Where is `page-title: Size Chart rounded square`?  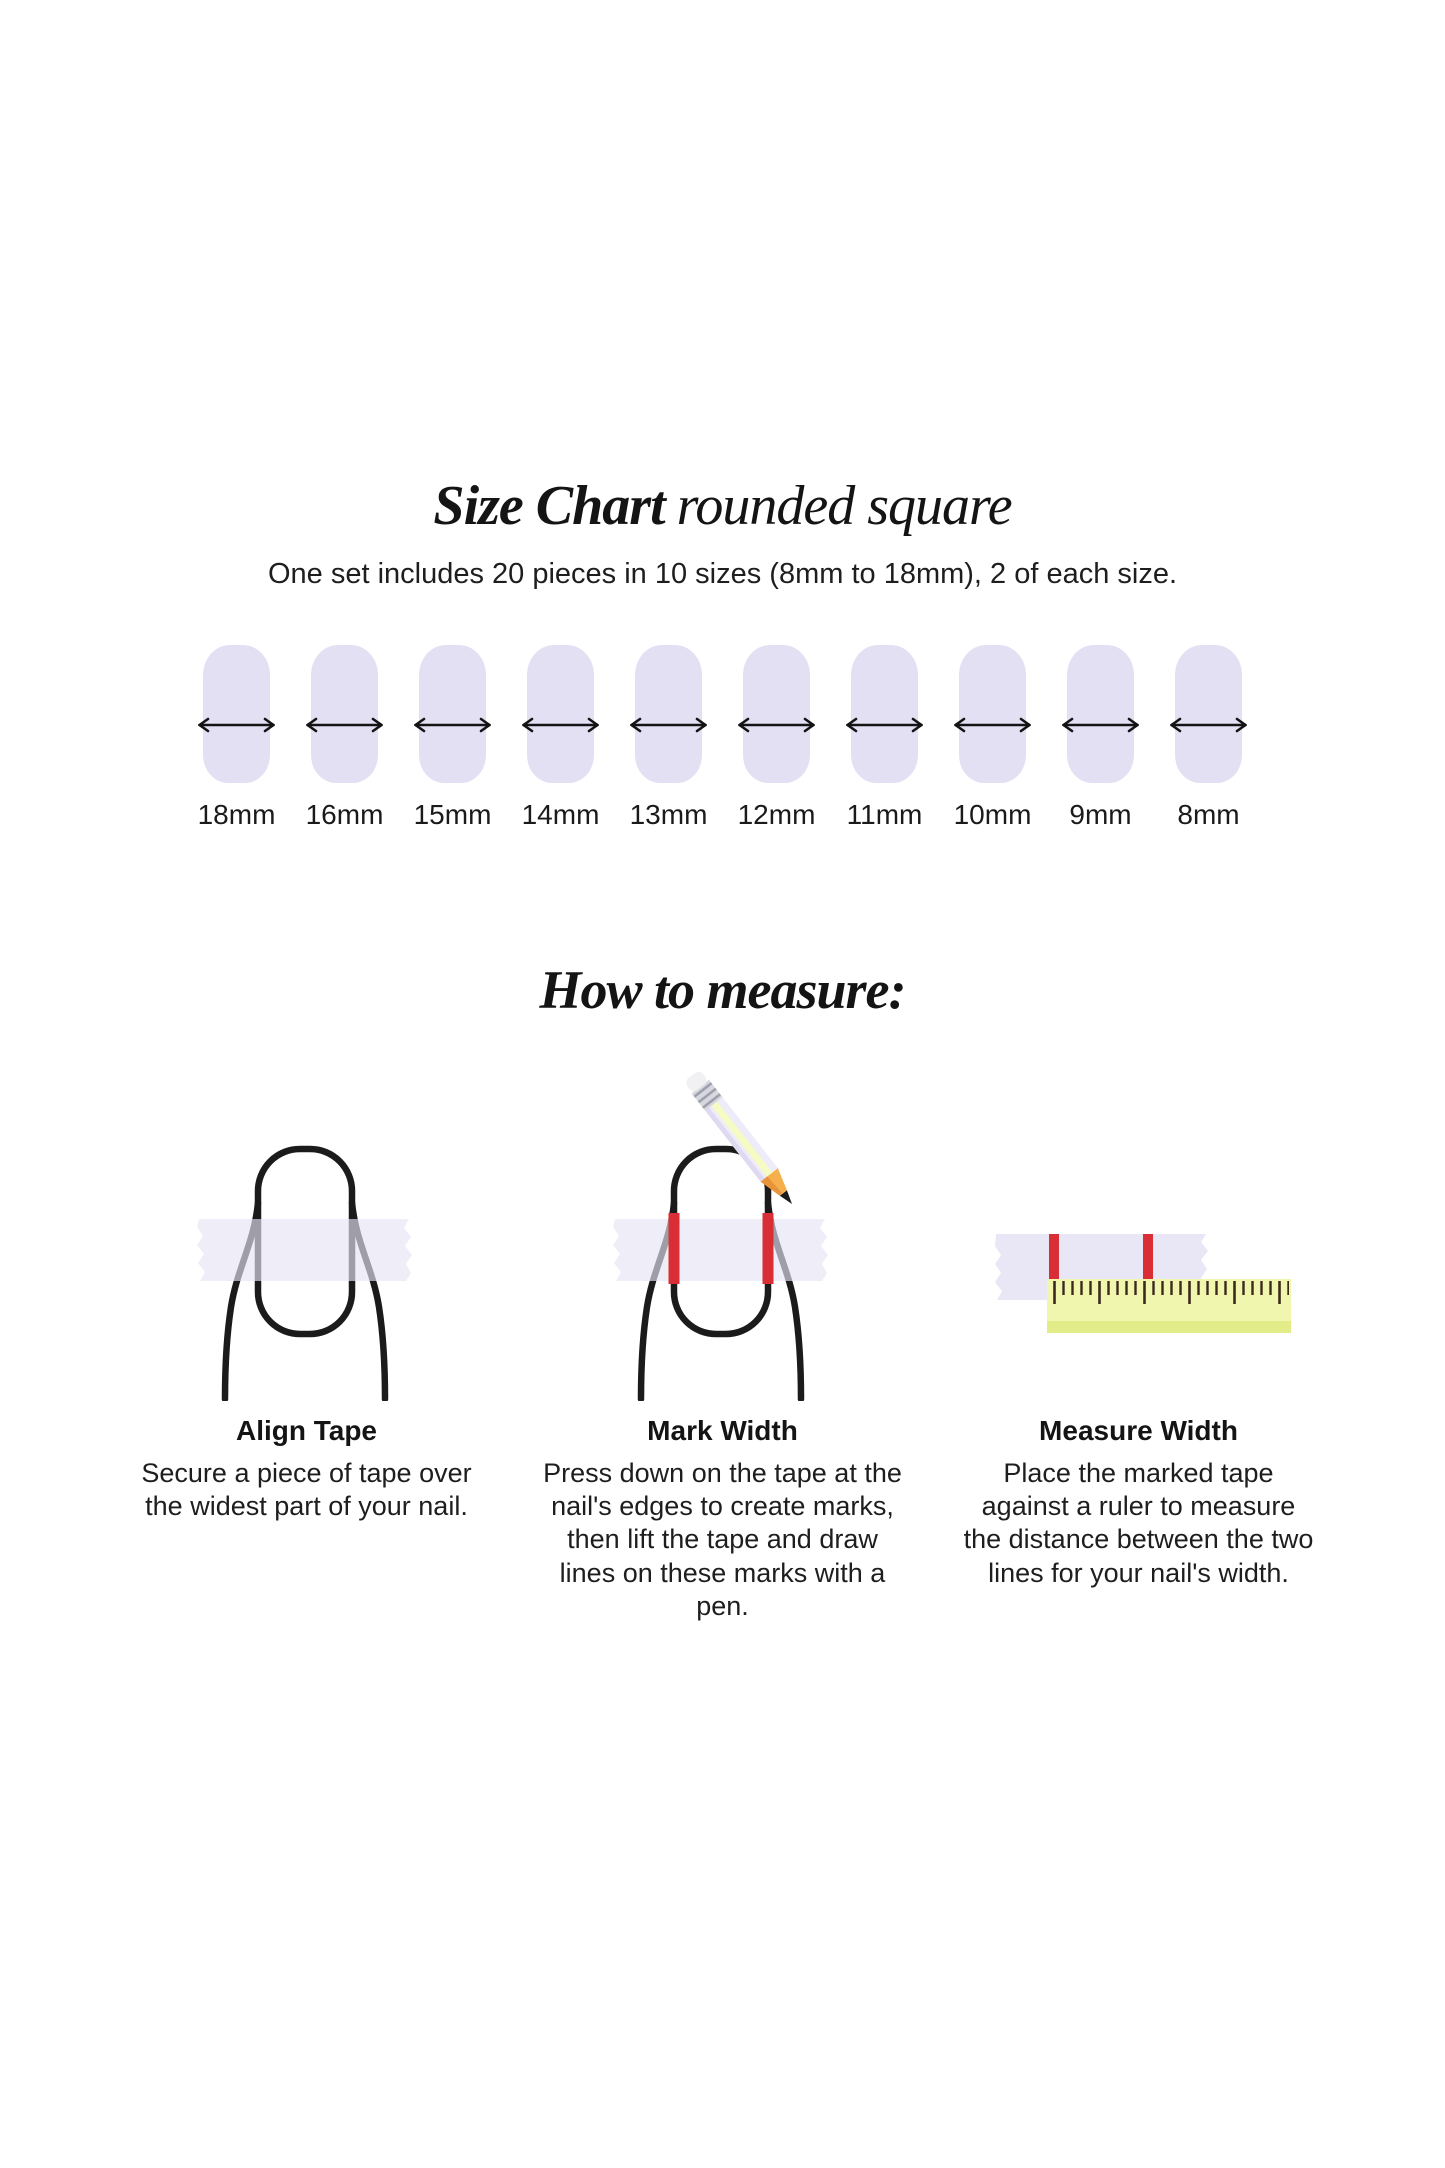
page-title: Size Chart rounded square is located at coordinates (722, 506).